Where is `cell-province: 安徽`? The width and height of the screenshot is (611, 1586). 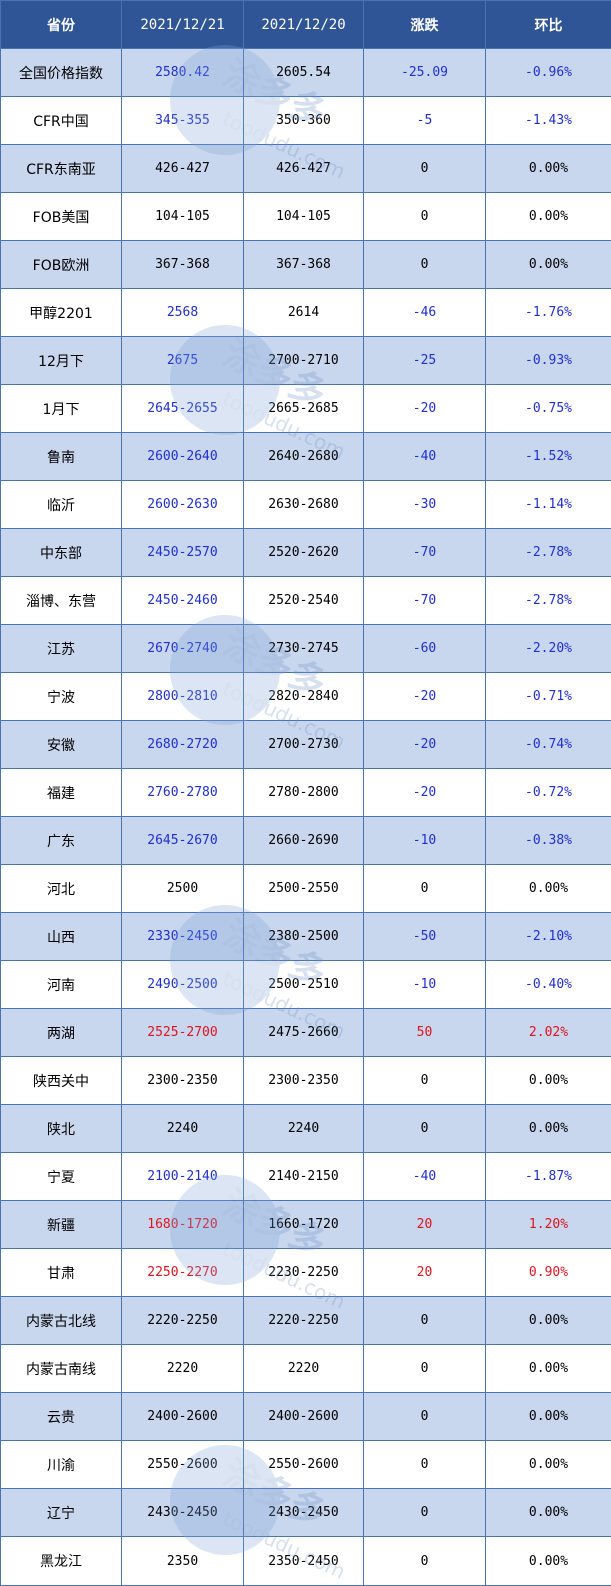
cell-province: 安徽 is located at coordinates (61, 745).